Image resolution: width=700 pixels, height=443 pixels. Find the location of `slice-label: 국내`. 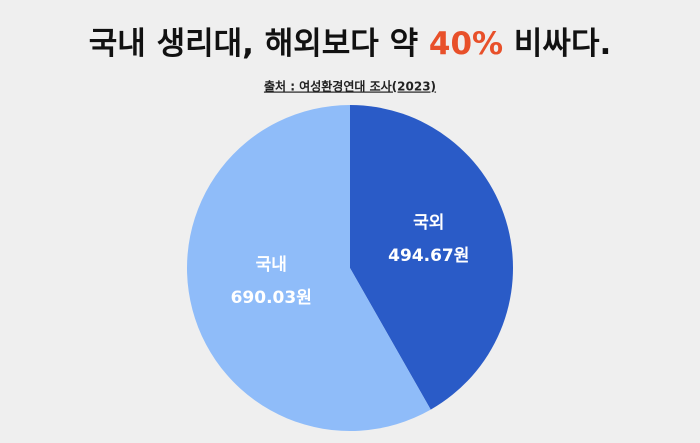

slice-label: 국내 is located at coordinates (271, 265).